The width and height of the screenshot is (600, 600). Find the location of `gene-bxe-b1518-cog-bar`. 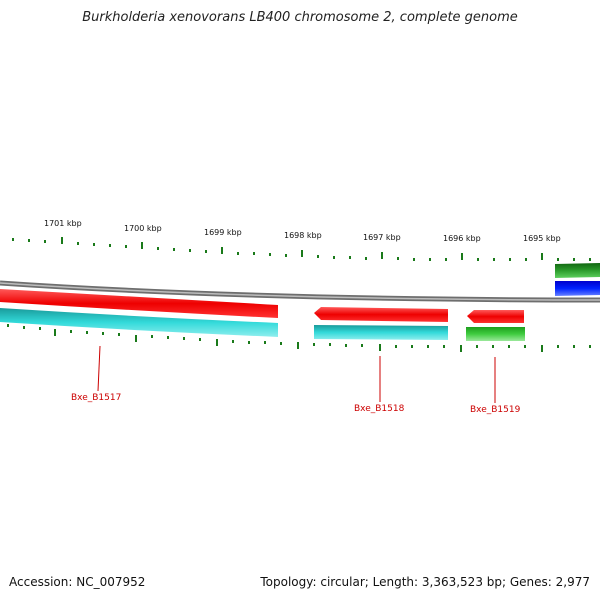

gene-bxe-b1518-cog-bar is located at coordinates (381, 332).